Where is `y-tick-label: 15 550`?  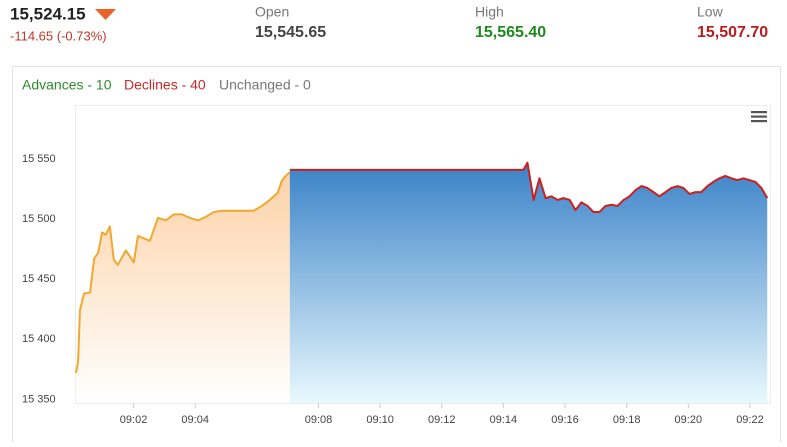
y-tick-label: 15 550 is located at coordinates (39, 159).